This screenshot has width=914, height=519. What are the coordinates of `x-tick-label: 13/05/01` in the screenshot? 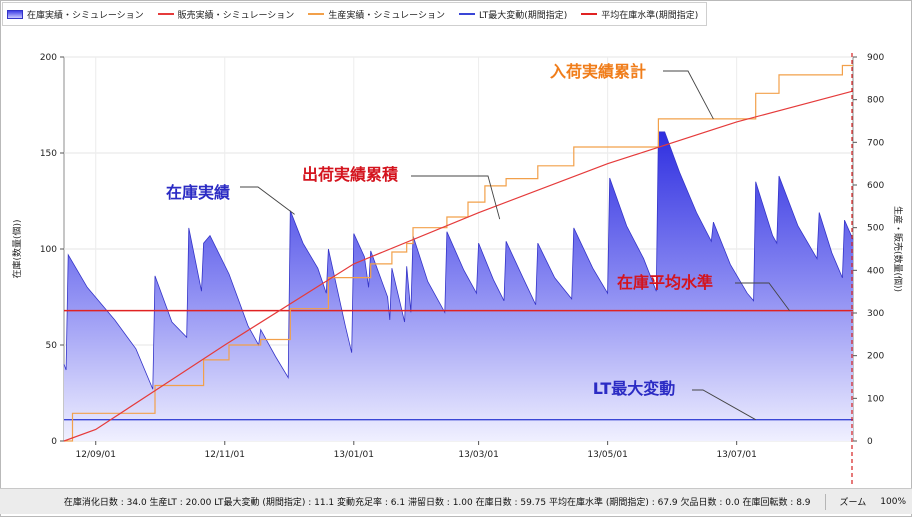 It's located at (607, 455).